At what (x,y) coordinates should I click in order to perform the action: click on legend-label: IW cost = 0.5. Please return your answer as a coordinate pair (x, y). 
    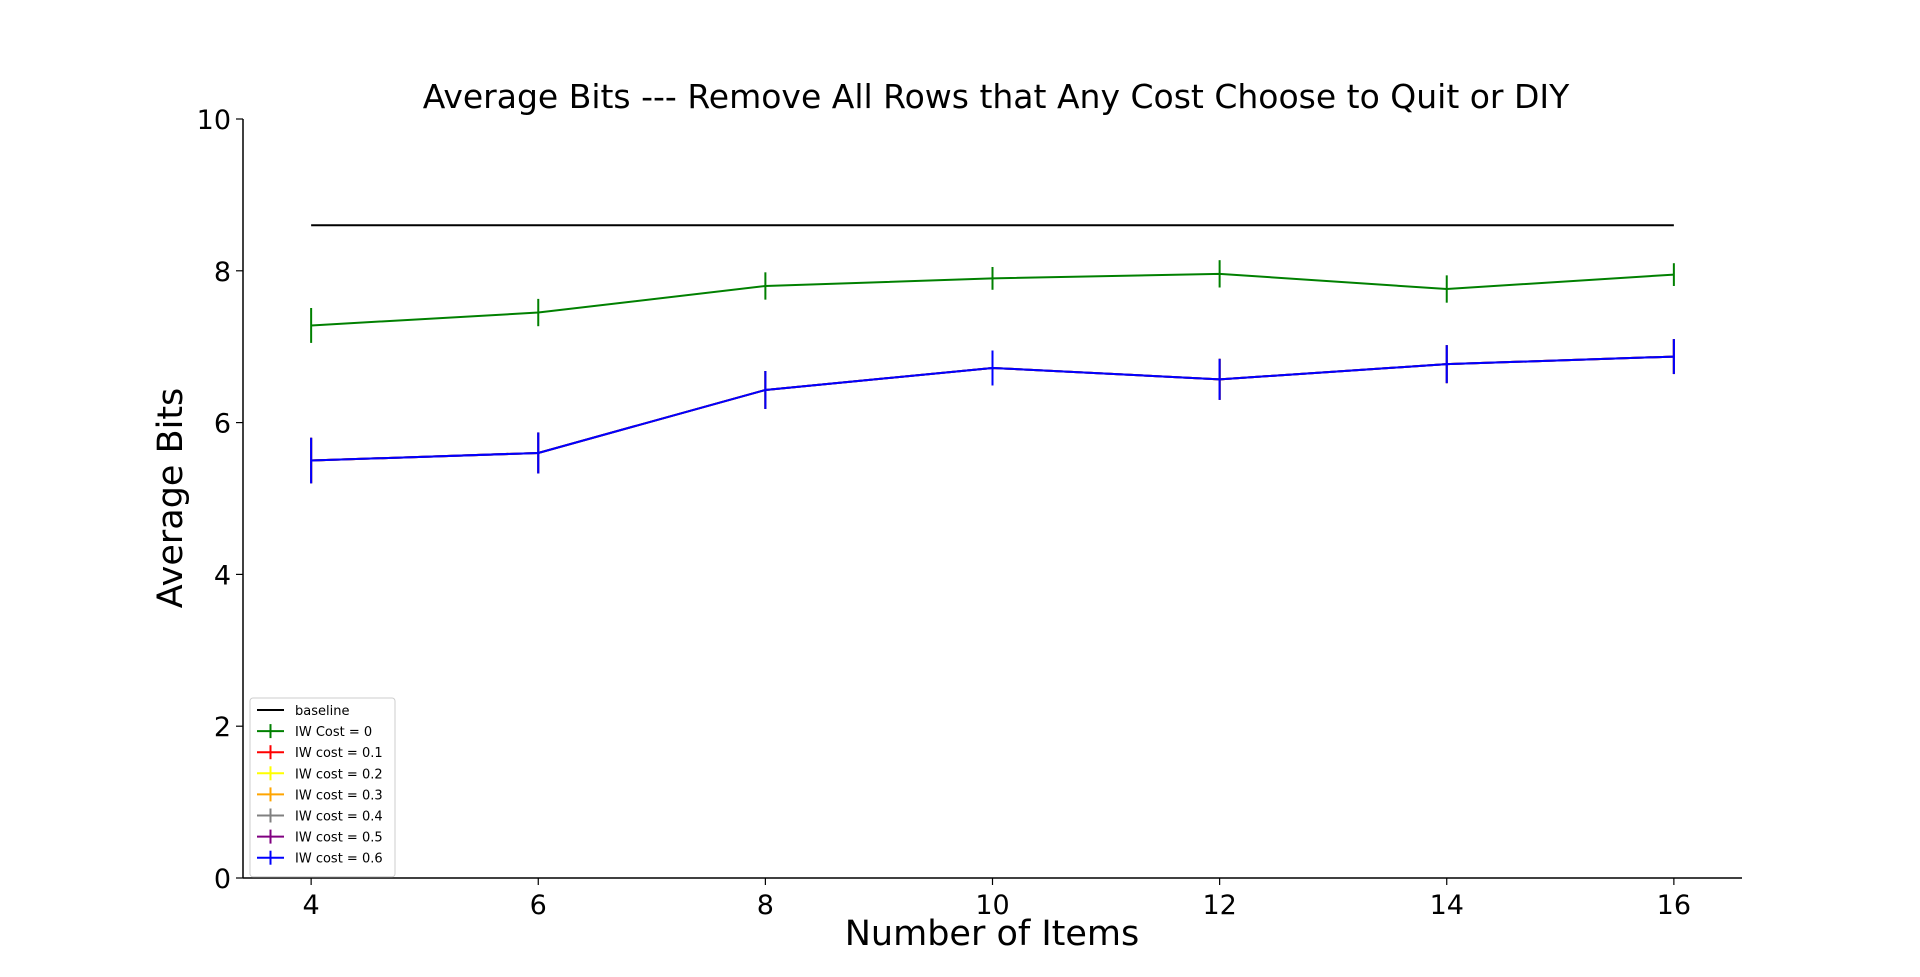
    Looking at the image, I should click on (339, 838).